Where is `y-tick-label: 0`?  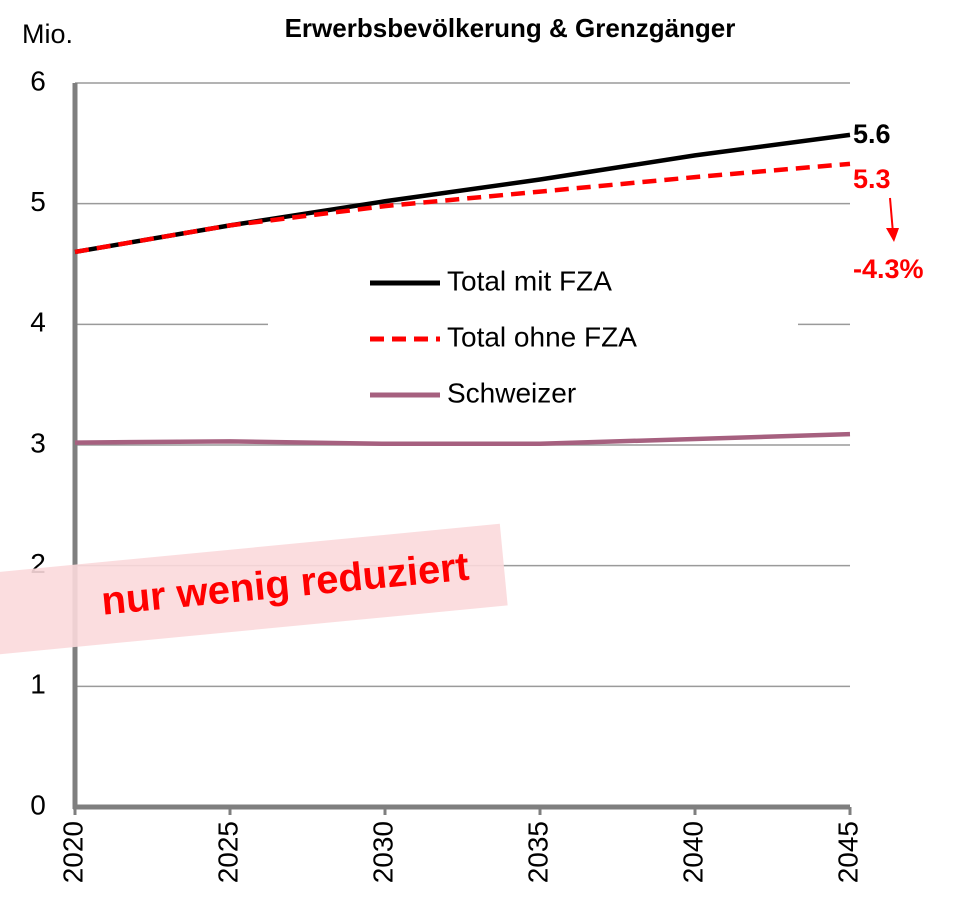
y-tick-label: 0 is located at coordinates (38, 804).